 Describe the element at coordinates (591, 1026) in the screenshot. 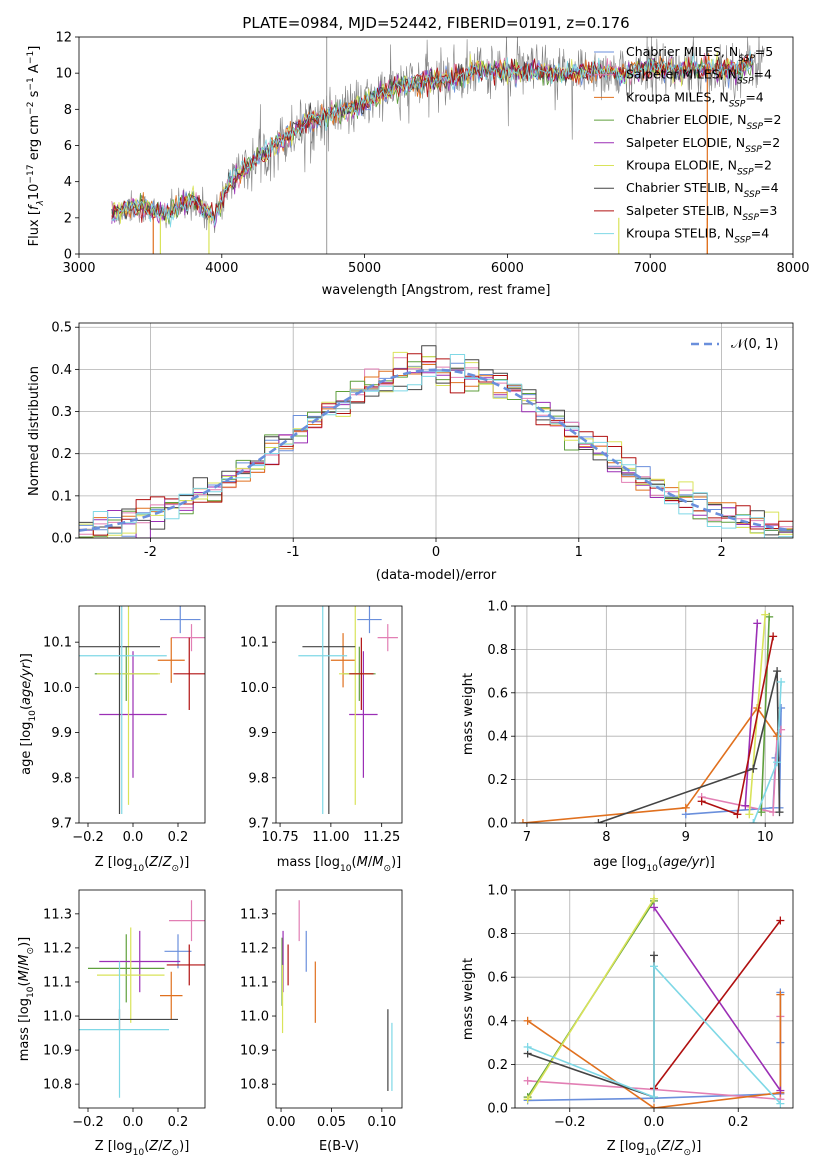

I see `weight-line-chab-stelib` at that location.